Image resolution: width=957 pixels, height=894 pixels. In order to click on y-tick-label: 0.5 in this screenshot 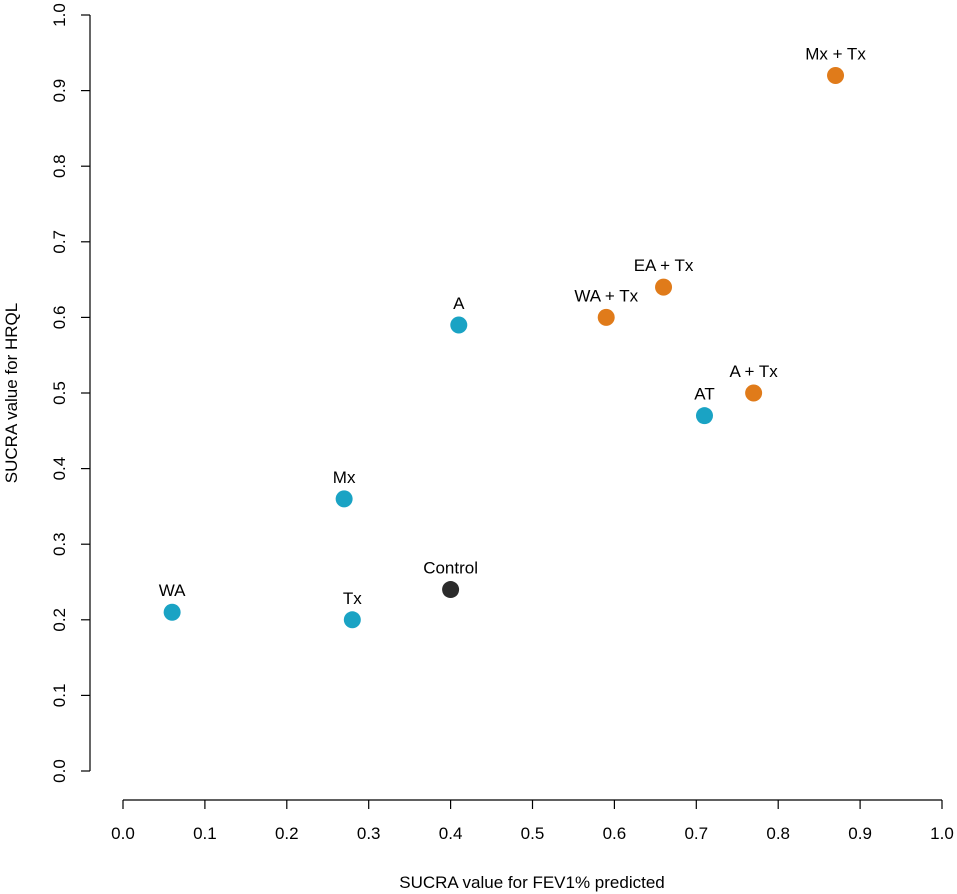, I will do `click(59, 393)`.